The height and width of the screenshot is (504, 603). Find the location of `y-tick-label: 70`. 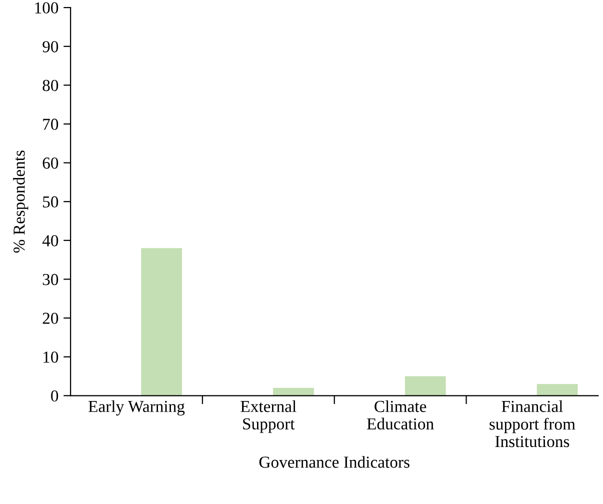

y-tick-label: 70 is located at coordinates (50, 124).